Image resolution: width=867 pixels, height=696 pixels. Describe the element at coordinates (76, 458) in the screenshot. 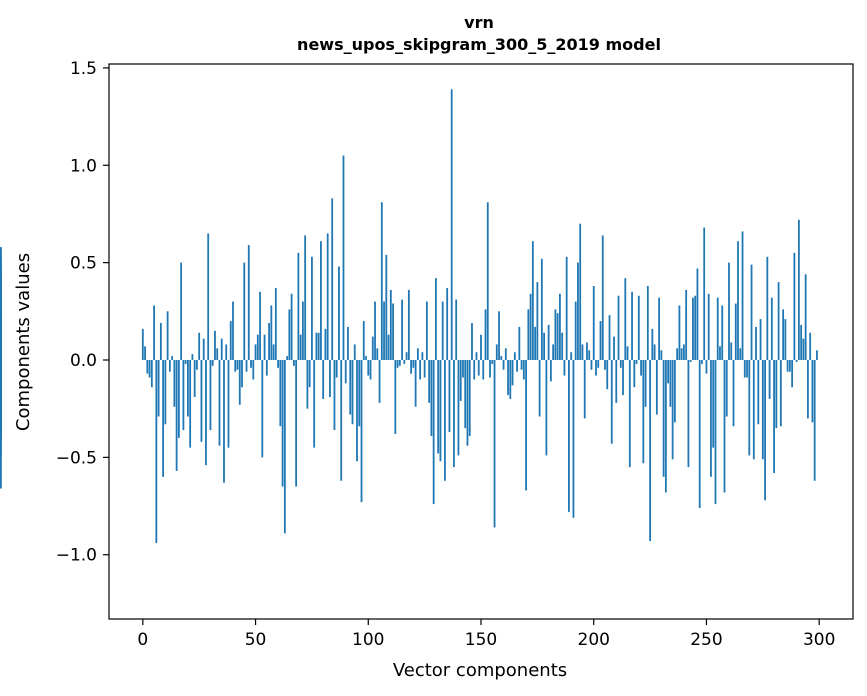

I see `y-tick-label: −0.5` at that location.